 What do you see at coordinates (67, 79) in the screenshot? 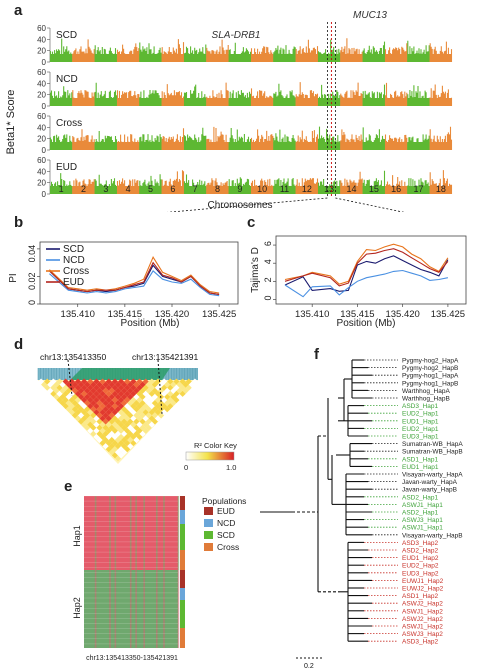
I see `track-label-ncd: NCD` at bounding box center [67, 79].